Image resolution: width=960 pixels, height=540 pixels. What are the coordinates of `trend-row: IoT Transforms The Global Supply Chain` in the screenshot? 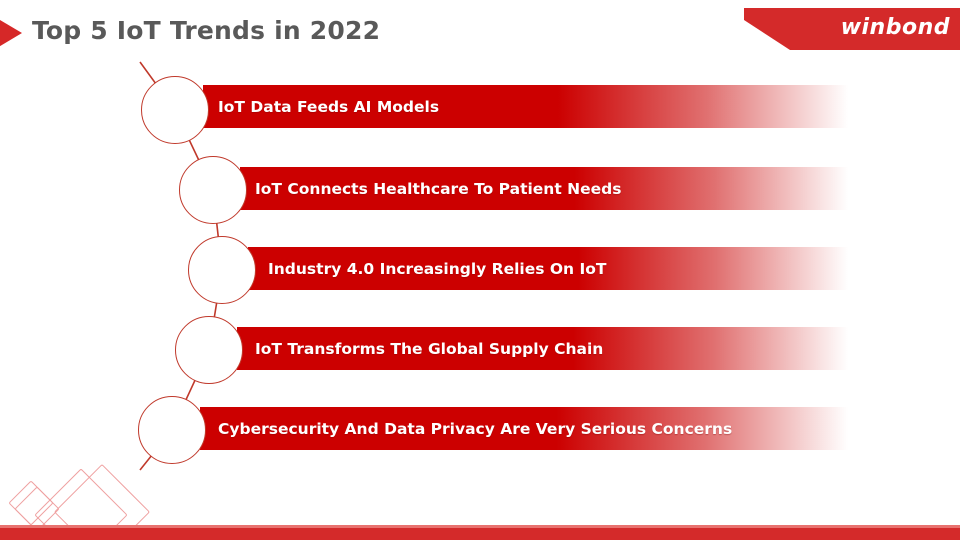 It's located at (542, 348).